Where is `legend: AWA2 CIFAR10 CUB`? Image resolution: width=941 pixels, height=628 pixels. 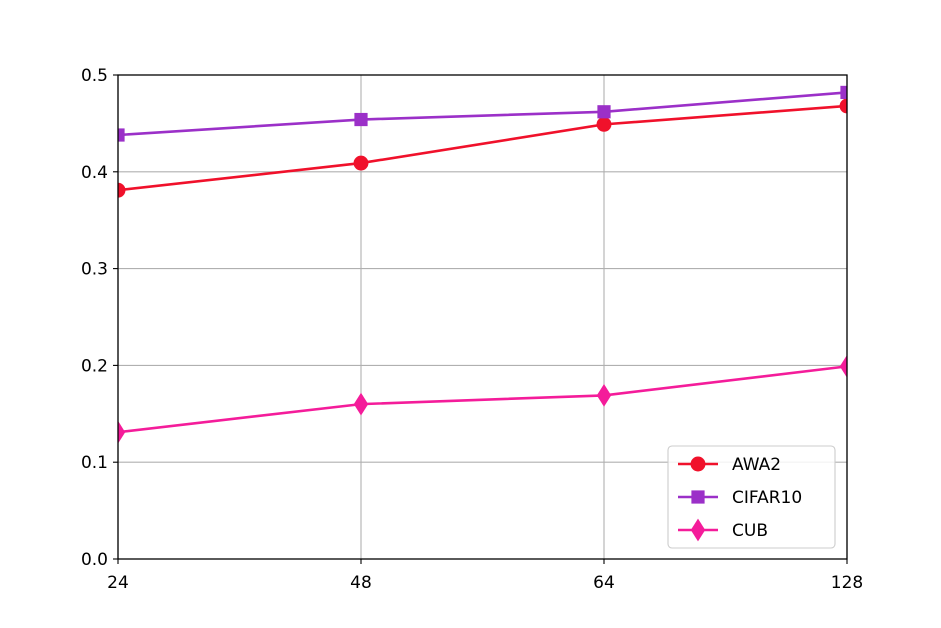
legend: AWA2 CIFAR10 CUB is located at coordinates (751, 497).